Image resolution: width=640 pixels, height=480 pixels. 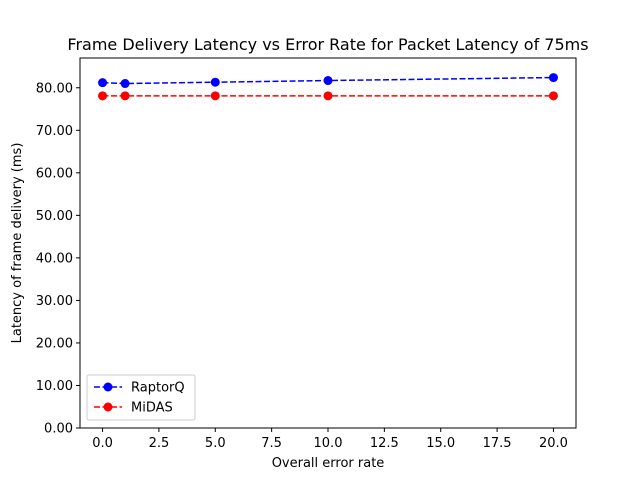 What do you see at coordinates (54, 88) in the screenshot?
I see `y-tick-label: 80.00` at bounding box center [54, 88].